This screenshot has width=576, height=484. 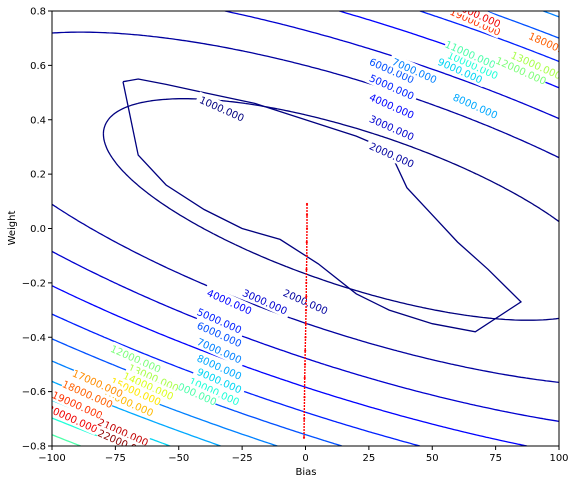 I want to click on y-tick-label: 0.0, so click(x=38, y=229).